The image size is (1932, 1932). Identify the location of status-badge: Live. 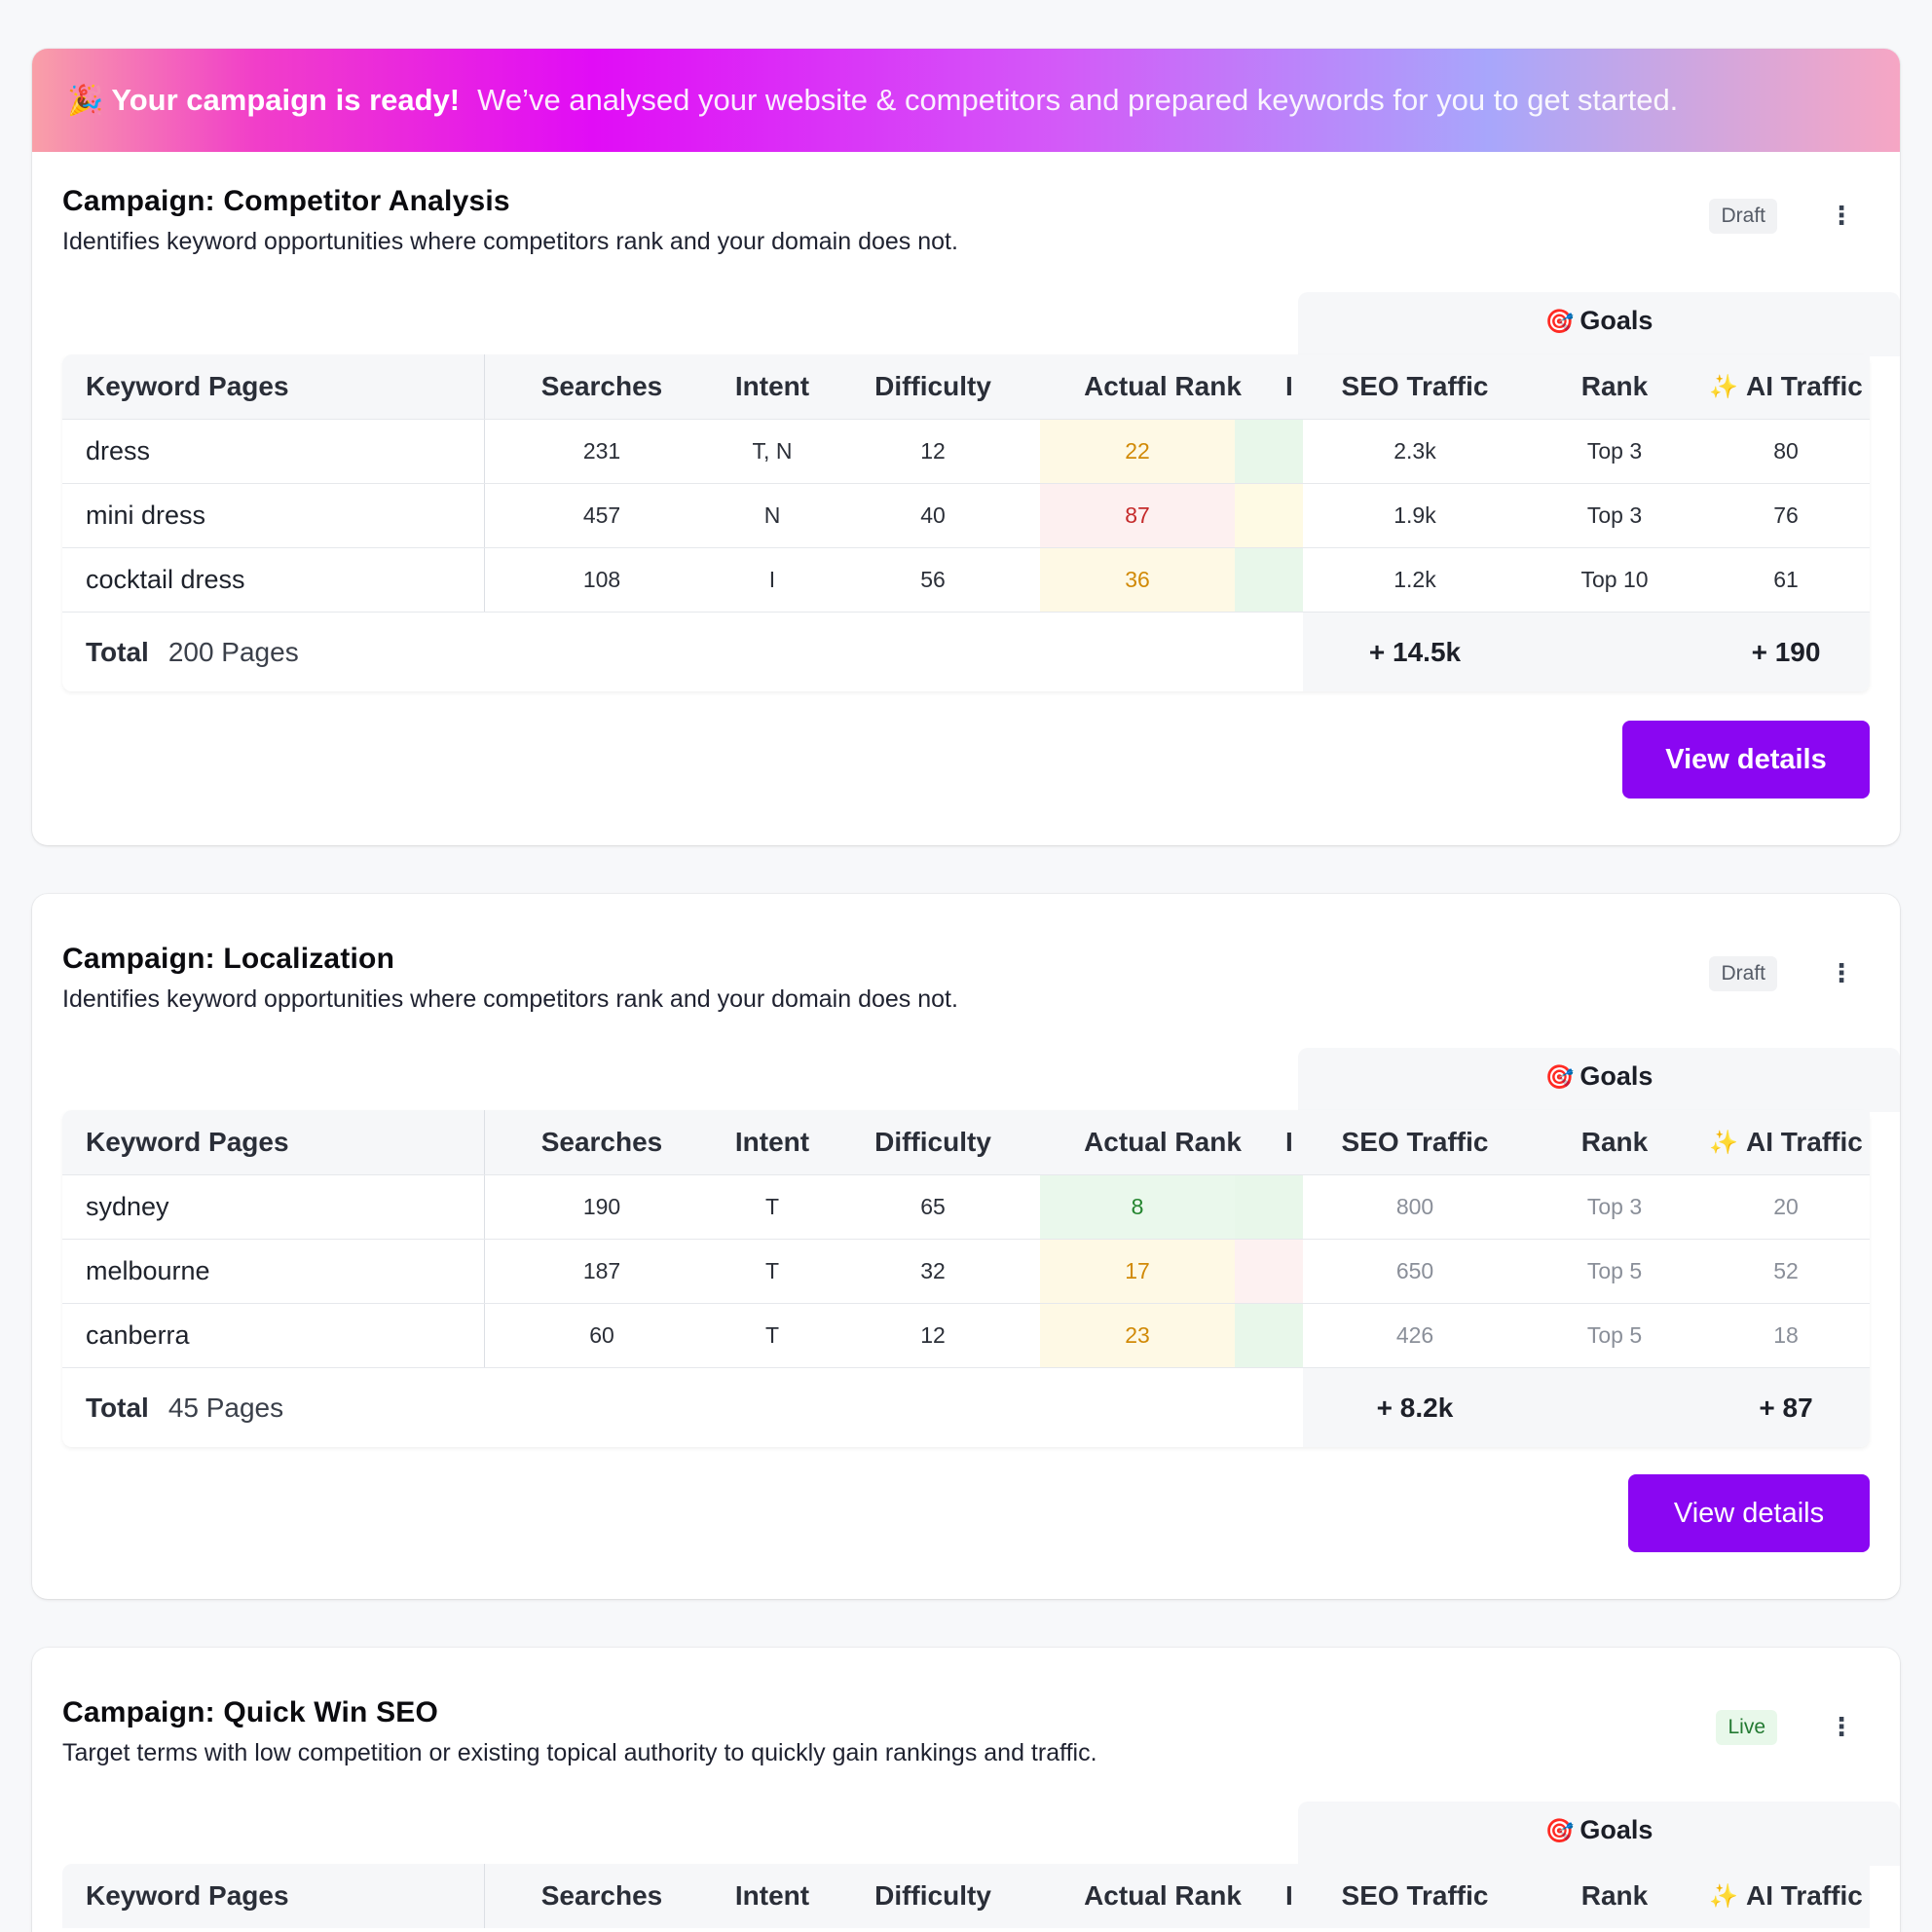
(1746, 1728).